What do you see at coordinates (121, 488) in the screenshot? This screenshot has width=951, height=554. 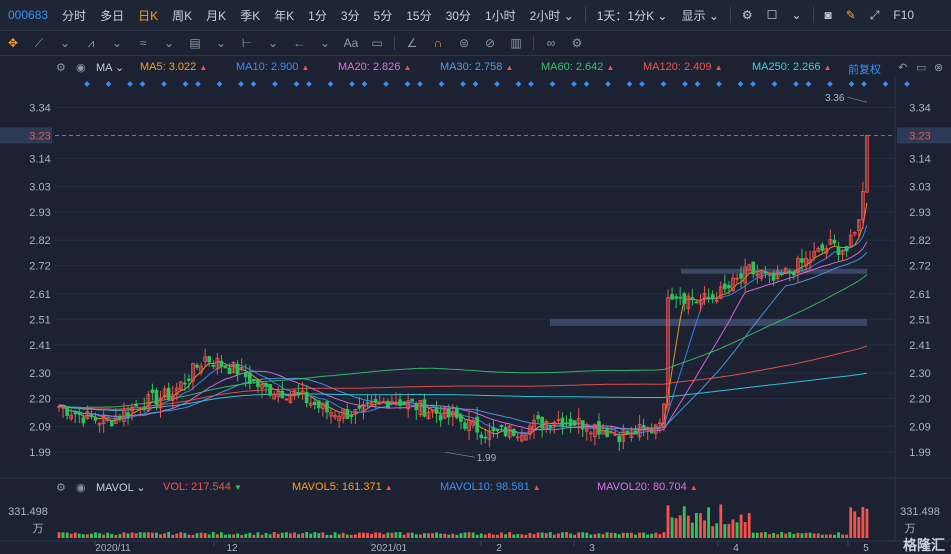 I see `mavol-title: MAVOL ⌄` at bounding box center [121, 488].